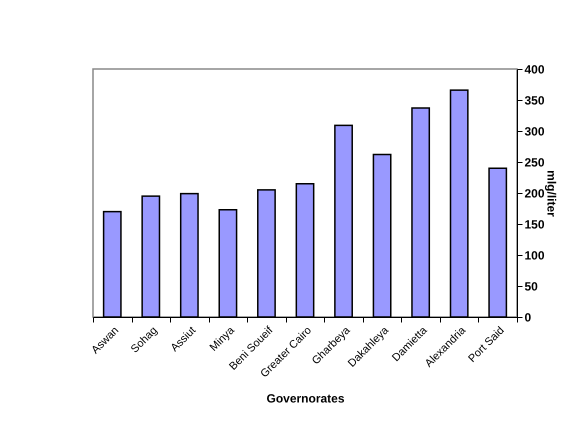 The image size is (573, 443). Describe the element at coordinates (534, 69) in the screenshot. I see `y-tick-label: 400` at that location.